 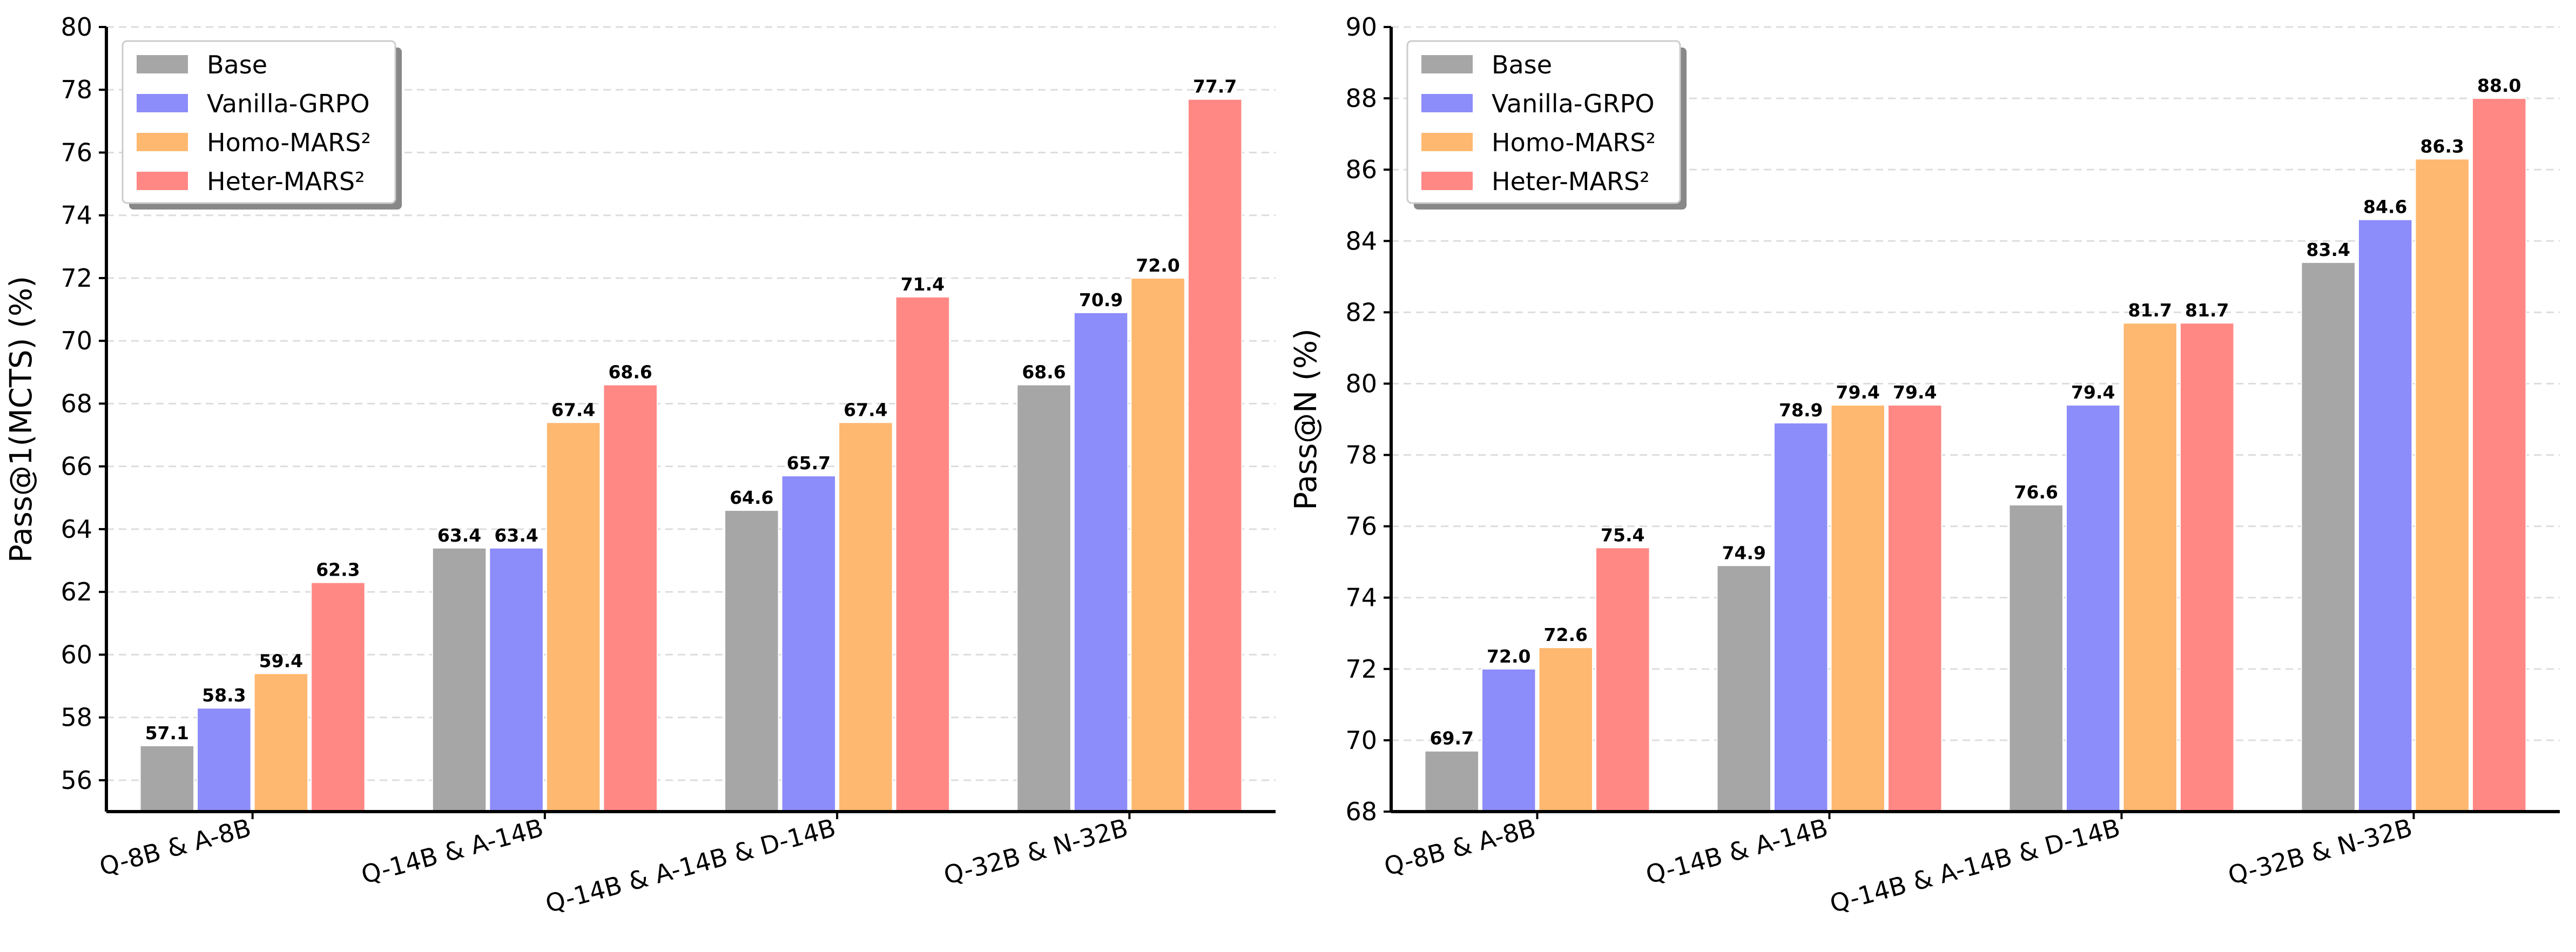 What do you see at coordinates (690, 865) in the screenshot?
I see `x-tick-label: Q-14B & A-14B & D-14B` at bounding box center [690, 865].